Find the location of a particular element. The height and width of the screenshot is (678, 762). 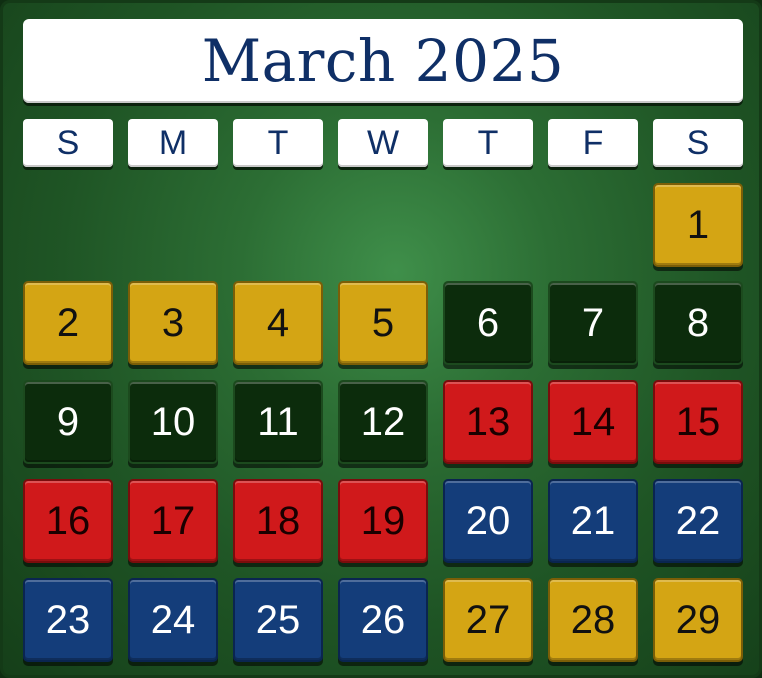

day-cell-24: 24 is located at coordinates (173, 620).